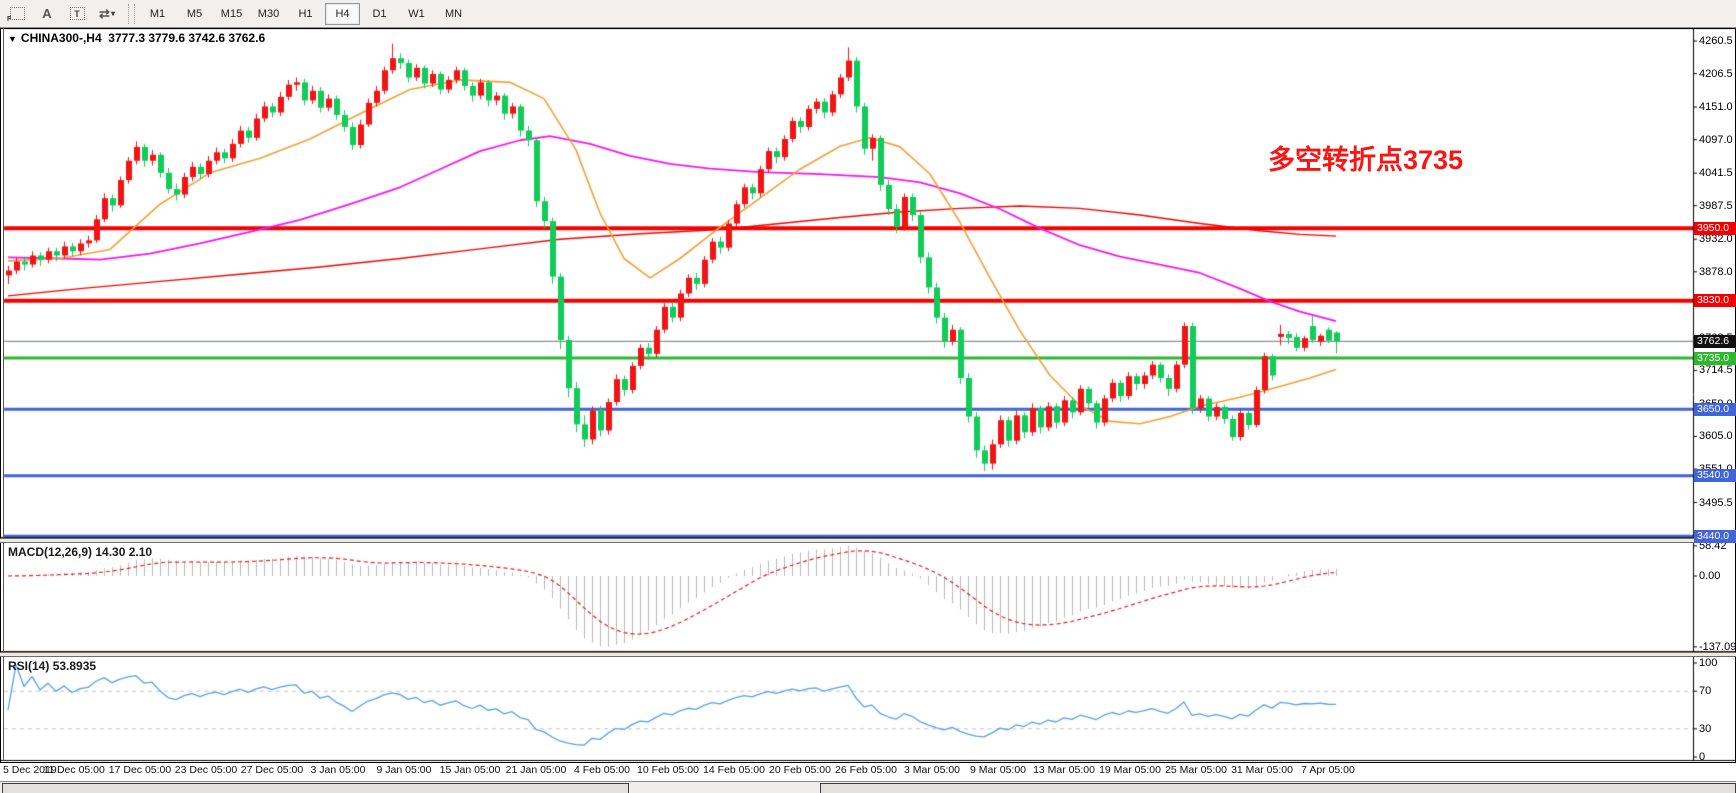 The width and height of the screenshot is (1736, 793). Describe the element at coordinates (187, 38) in the screenshot. I see `ohlc-readout: 3777.3 3779.6 3742.6 3762.6` at that location.